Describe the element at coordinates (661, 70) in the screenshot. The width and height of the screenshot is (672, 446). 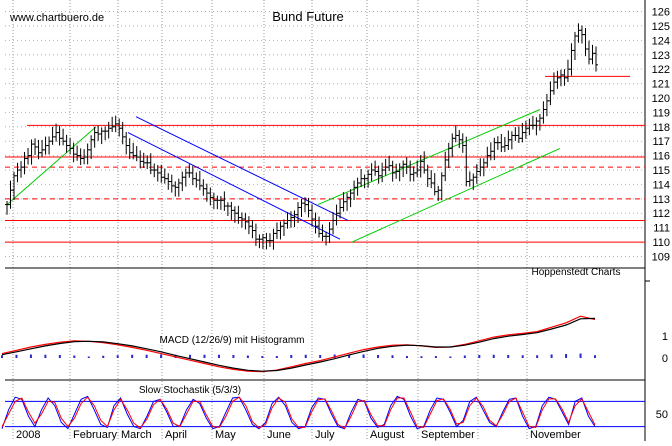
I see `price-tick-label: 122` at that location.